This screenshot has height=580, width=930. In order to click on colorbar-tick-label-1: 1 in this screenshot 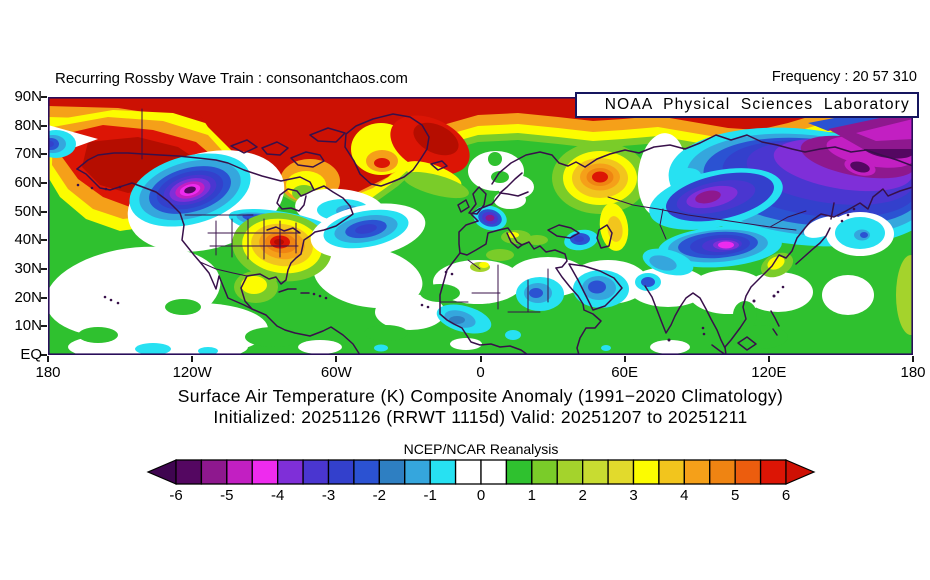, I will do `click(531, 495)`.